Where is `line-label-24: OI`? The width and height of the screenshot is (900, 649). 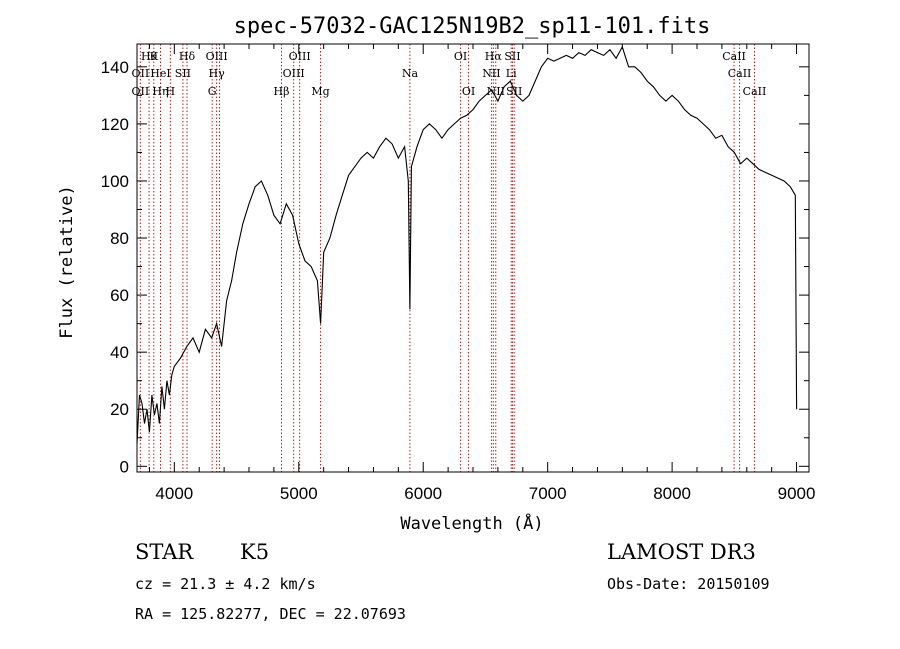 line-label-24: OI is located at coordinates (468, 91).